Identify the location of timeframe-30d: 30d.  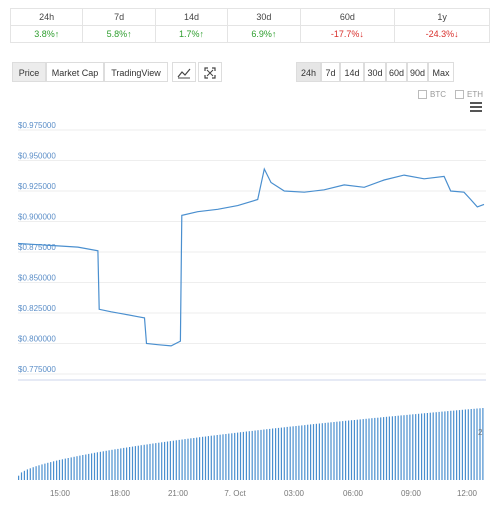
(375, 72).